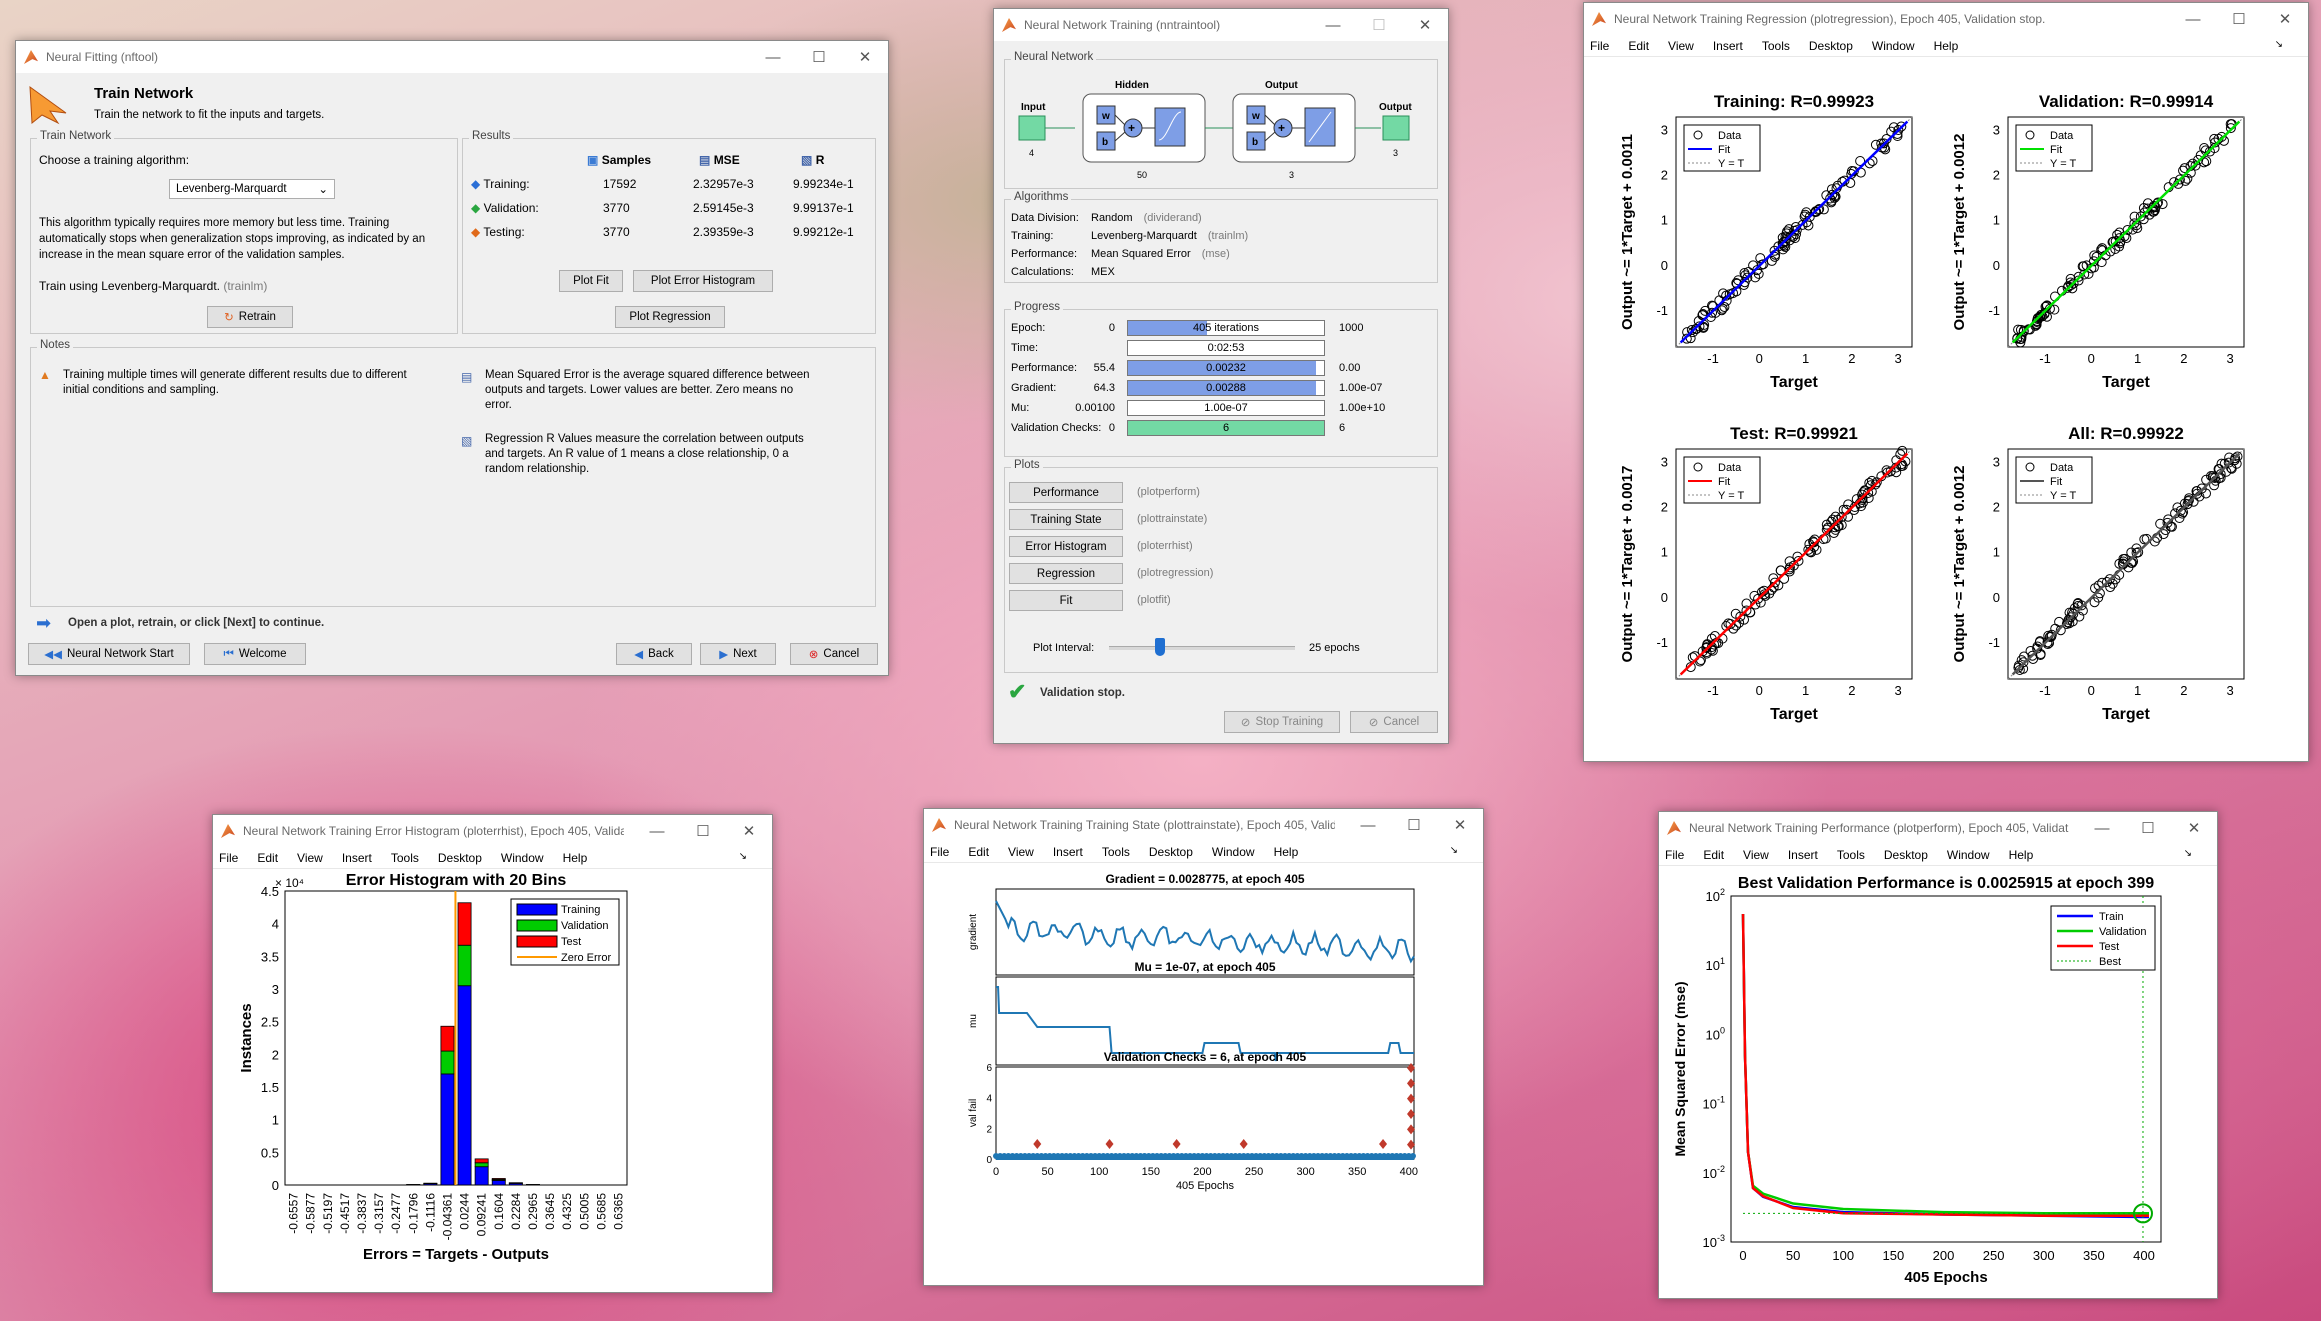  Describe the element at coordinates (1066, 546) in the screenshot. I see `error-histogram-plot-button: Error Histogram` at that location.